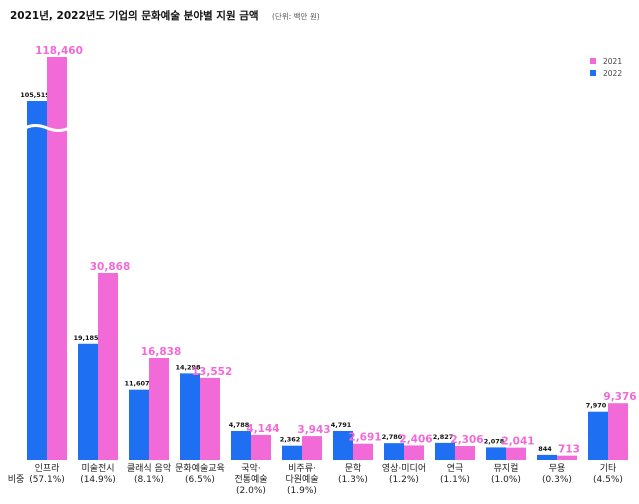 Image resolution: width=639 pixels, height=504 pixels. What do you see at coordinates (262, 429) in the screenshot?
I see `value-label: 4,144` at bounding box center [262, 429].